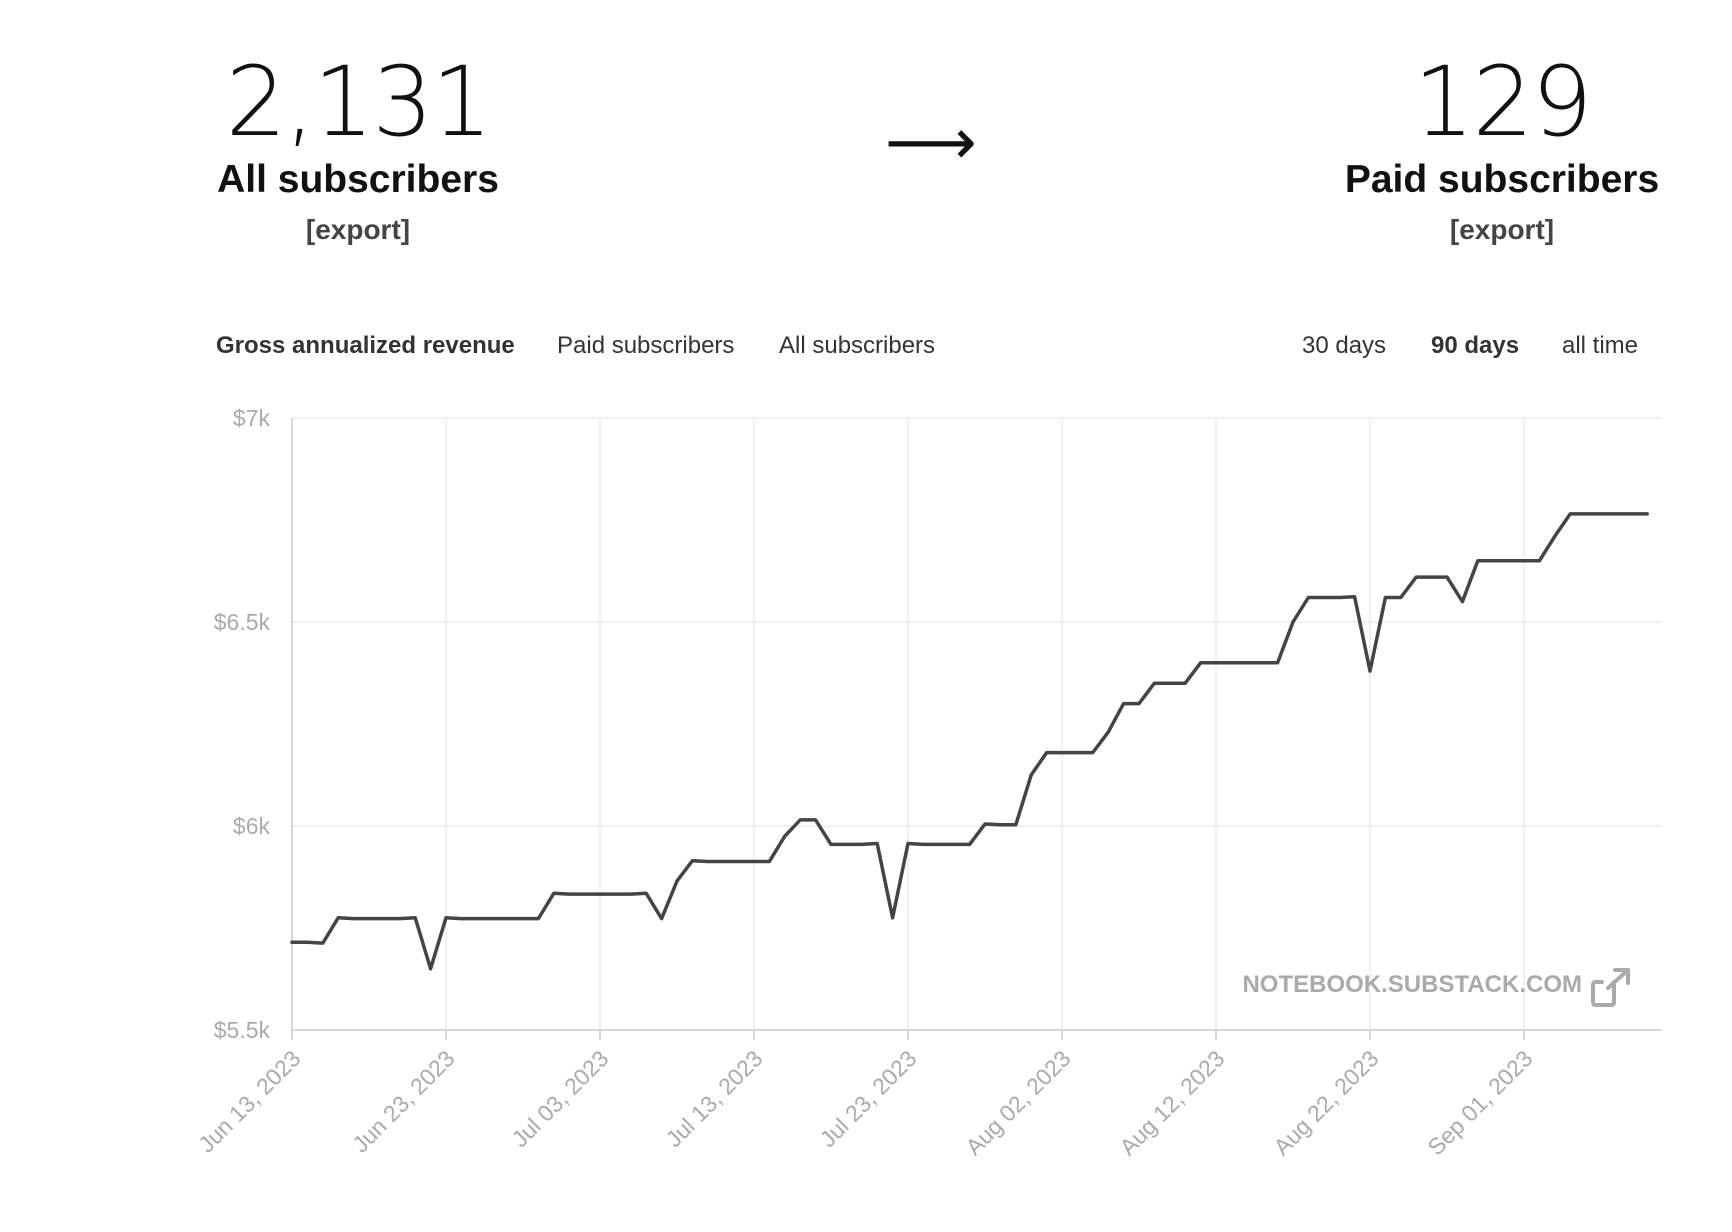 The width and height of the screenshot is (1732, 1232). What do you see at coordinates (1479, 1102) in the screenshot?
I see `x-tick-label: Sep 01, 2023` at bounding box center [1479, 1102].